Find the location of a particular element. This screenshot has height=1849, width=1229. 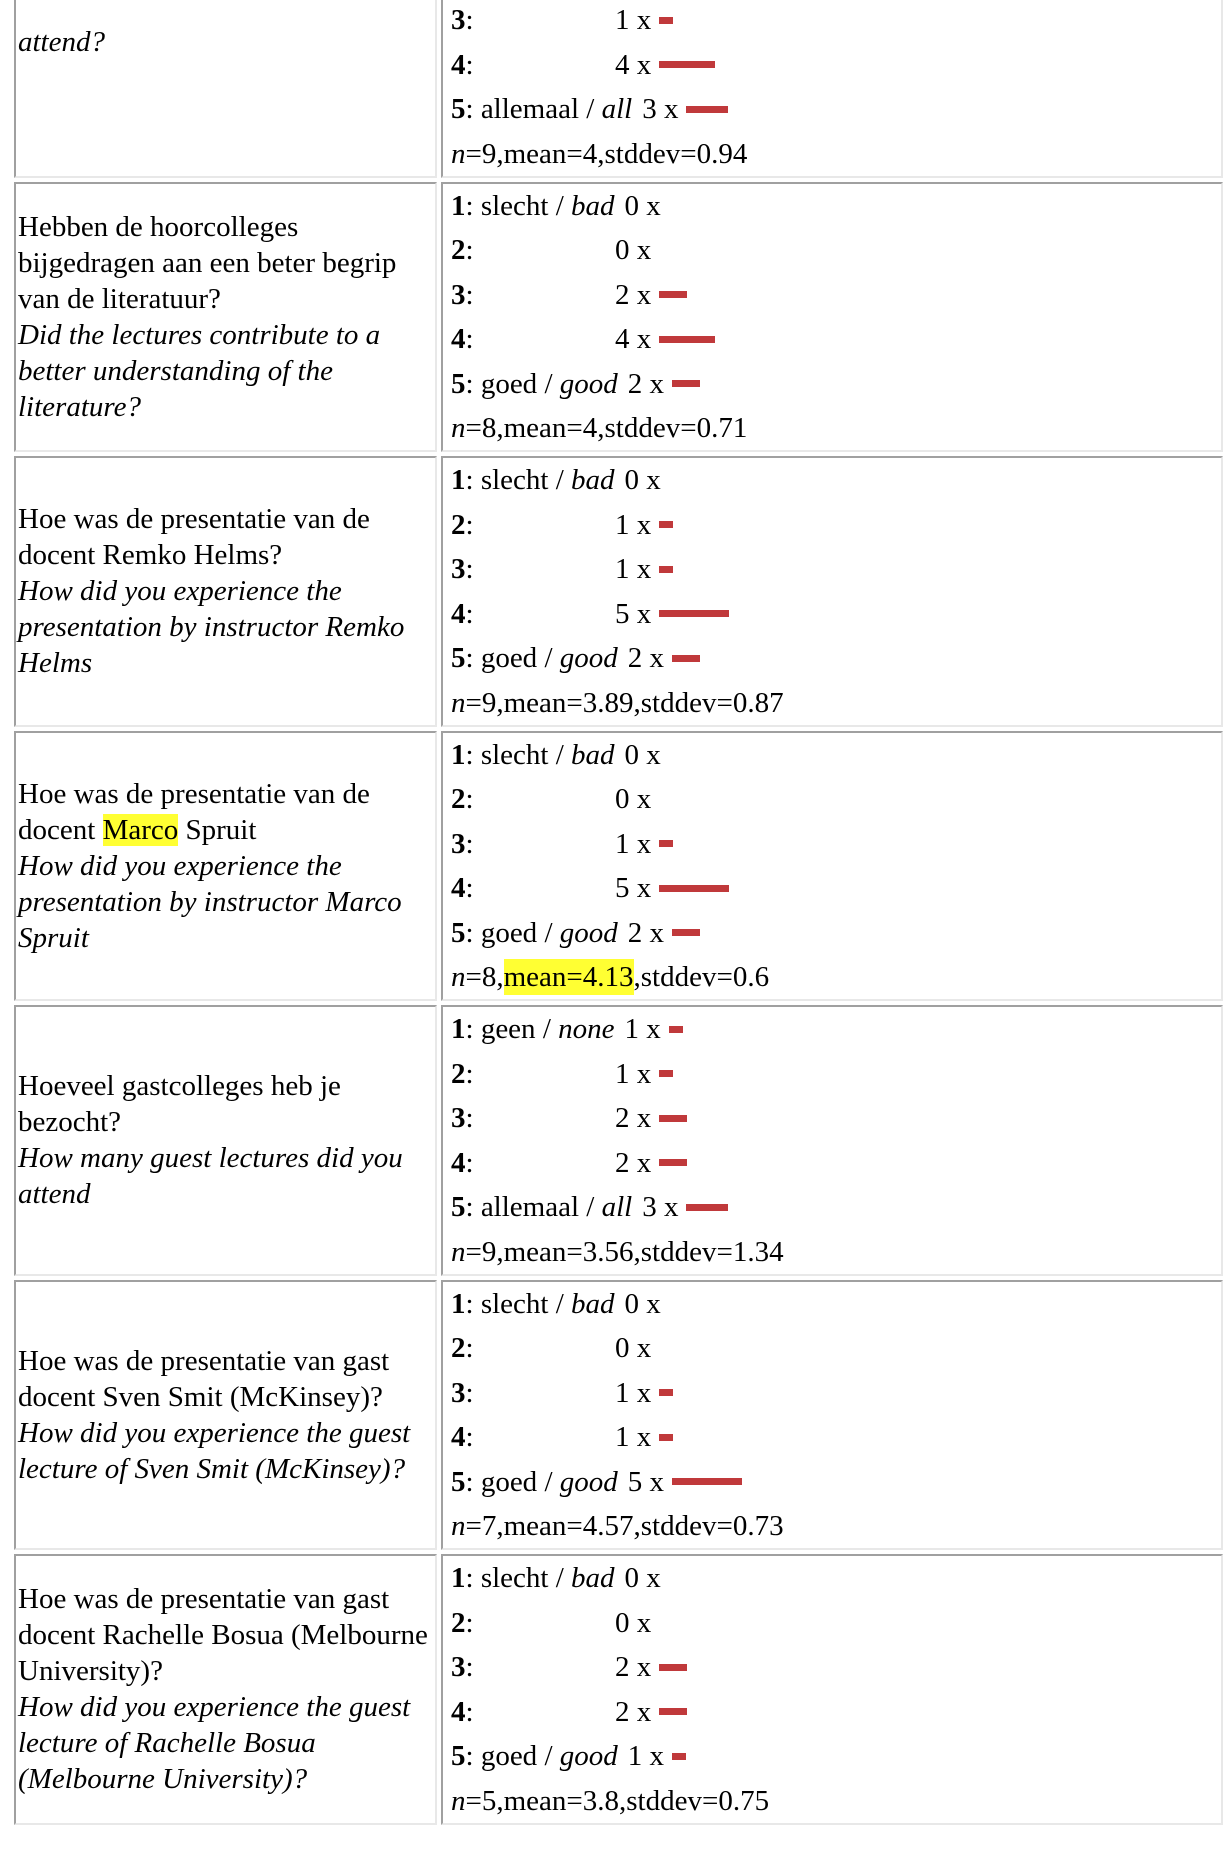

answer-row: 5: allemaal / all 3 x is located at coordinates (835, 1207).